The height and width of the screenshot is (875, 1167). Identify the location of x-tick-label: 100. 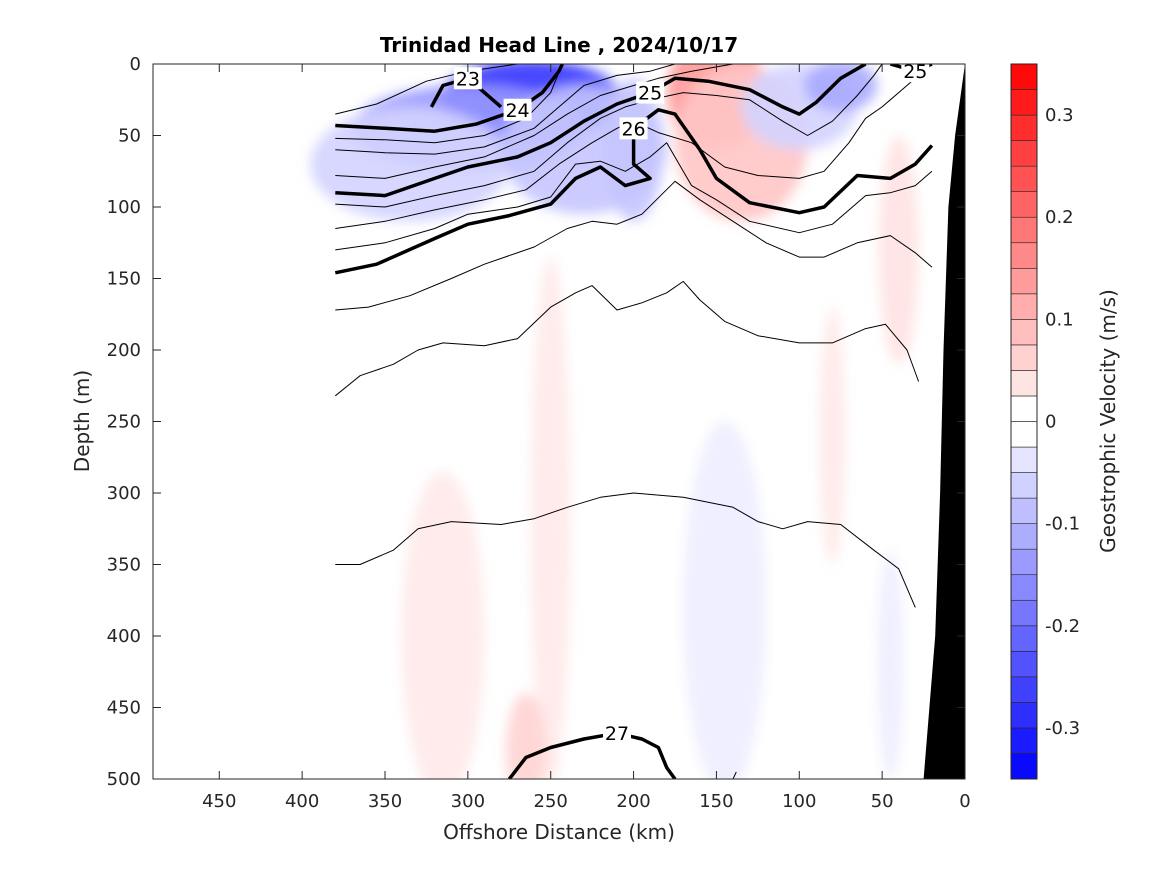
(799, 801).